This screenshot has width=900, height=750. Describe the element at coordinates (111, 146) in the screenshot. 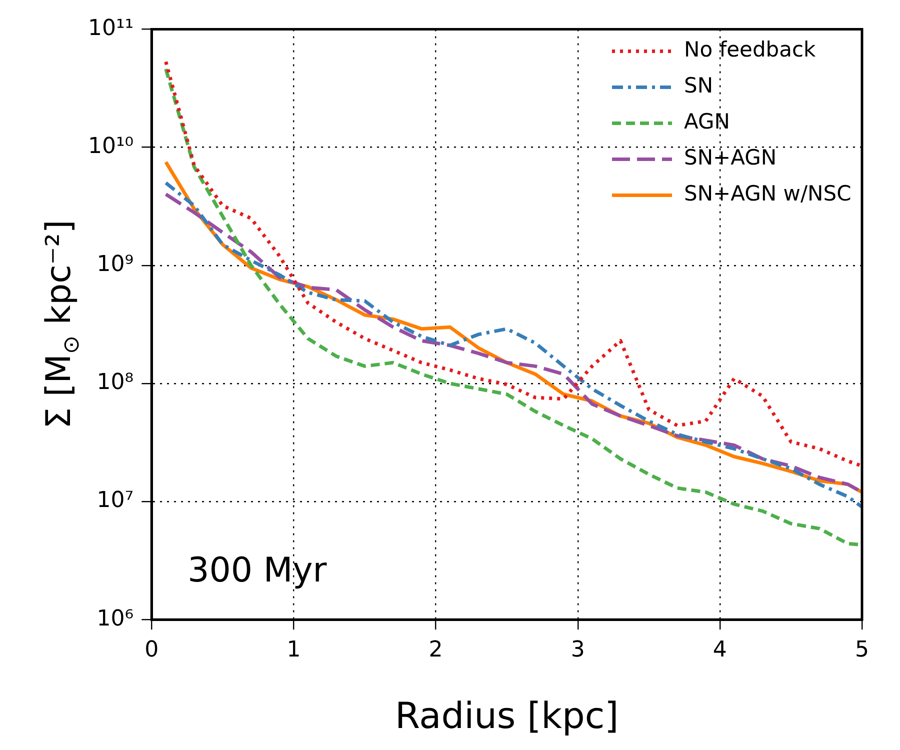

I see `y-tick-label: 10¹⁰` at that location.